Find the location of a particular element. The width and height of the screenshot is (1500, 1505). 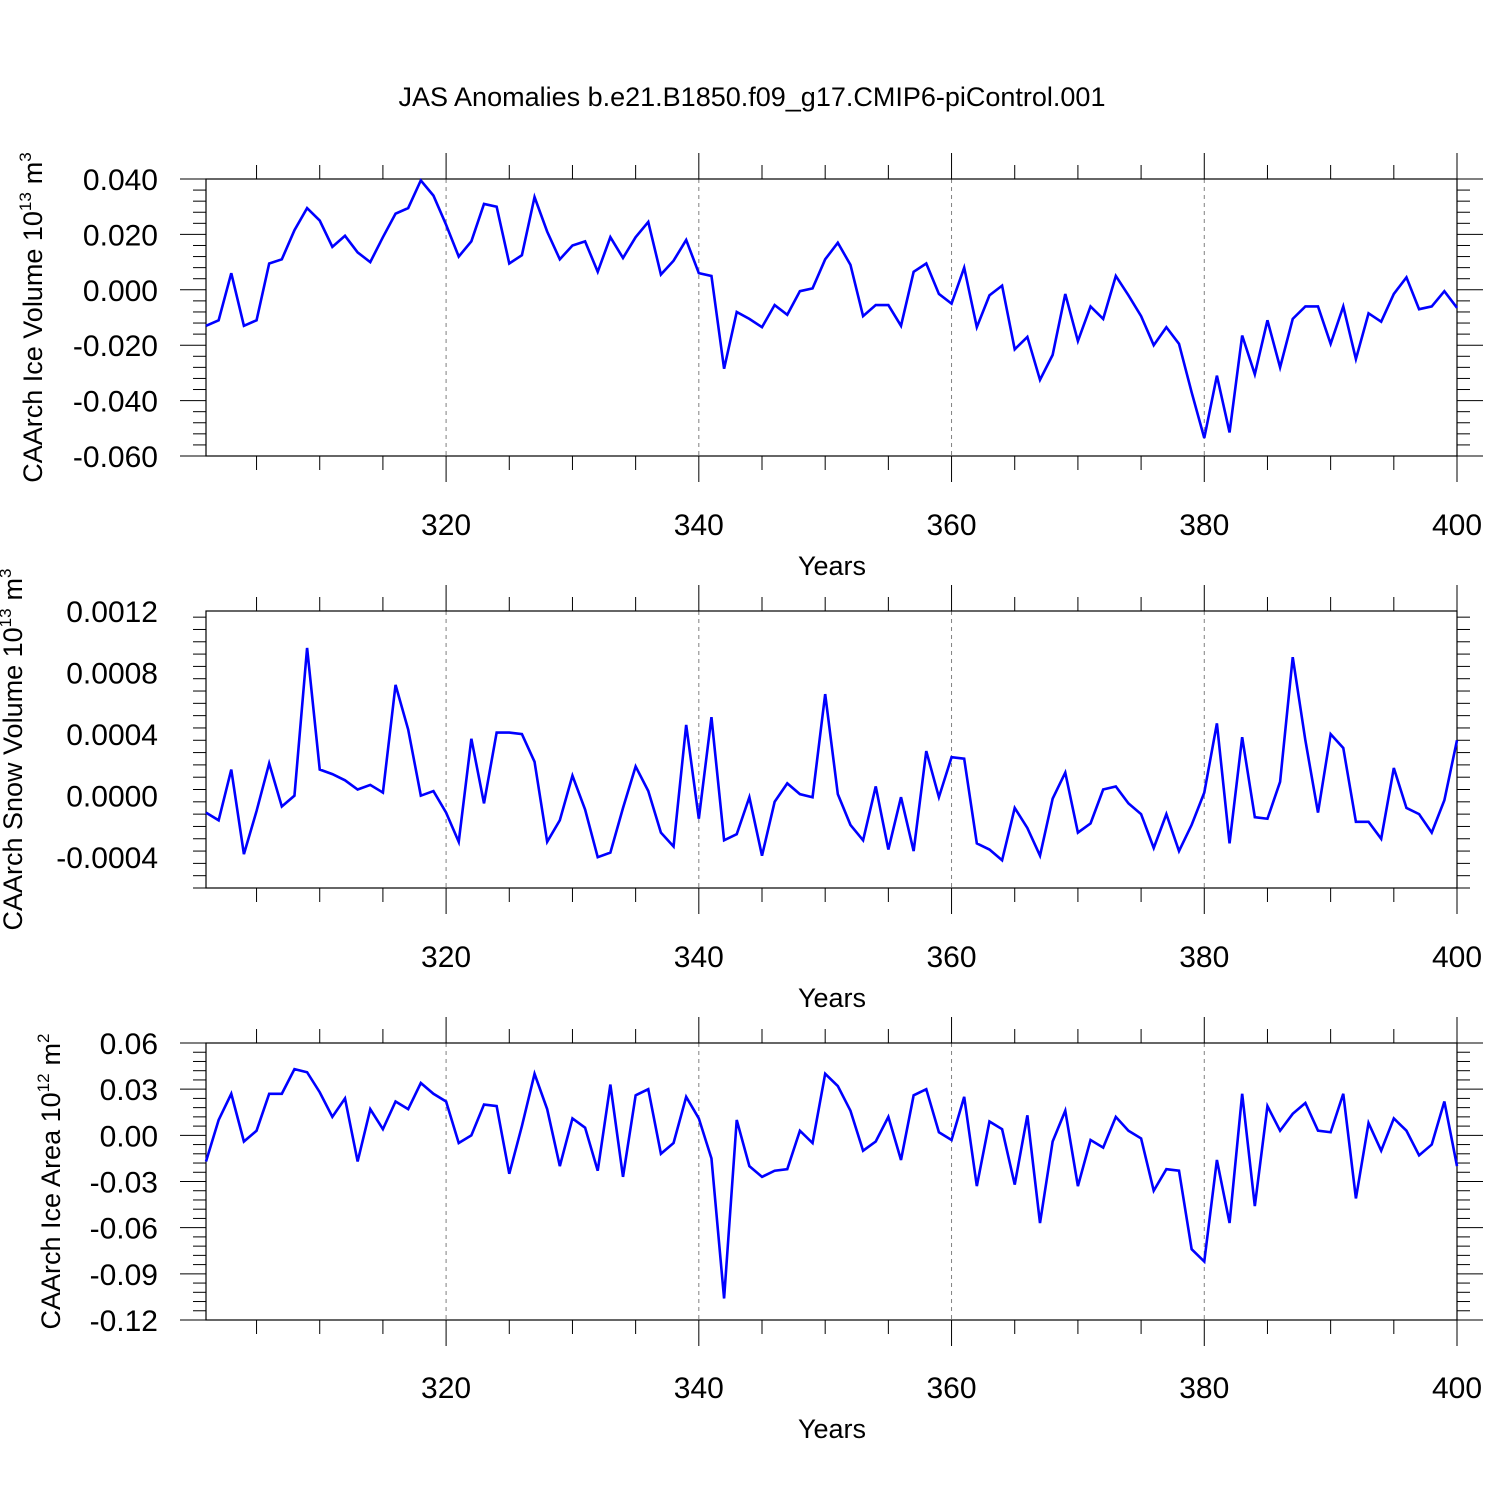

y-tick-label: 0.00 is located at coordinates (129, 1136).